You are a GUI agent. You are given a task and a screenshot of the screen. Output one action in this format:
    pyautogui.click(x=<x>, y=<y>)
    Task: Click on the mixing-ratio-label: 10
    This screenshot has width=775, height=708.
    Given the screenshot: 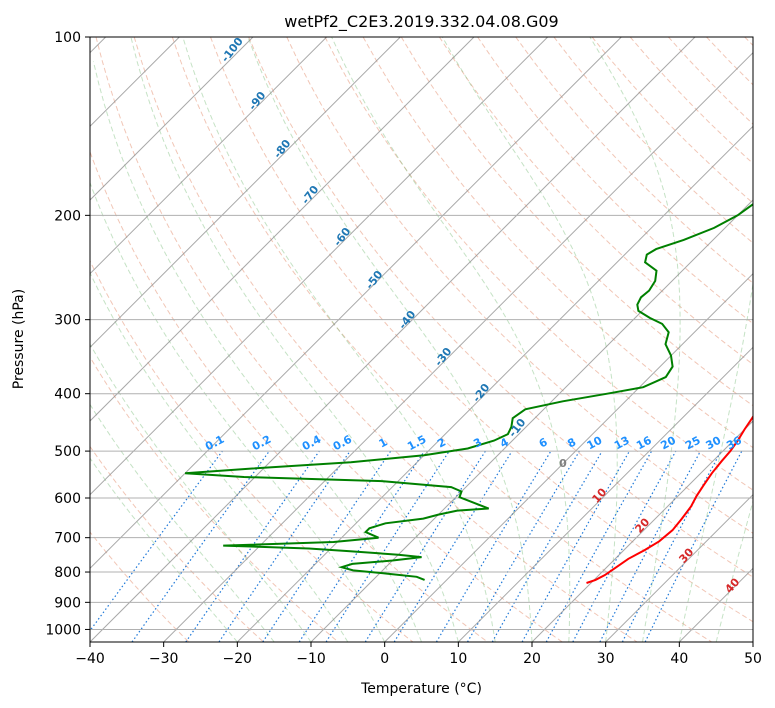 What is the action you would take?
    pyautogui.click(x=595, y=443)
    